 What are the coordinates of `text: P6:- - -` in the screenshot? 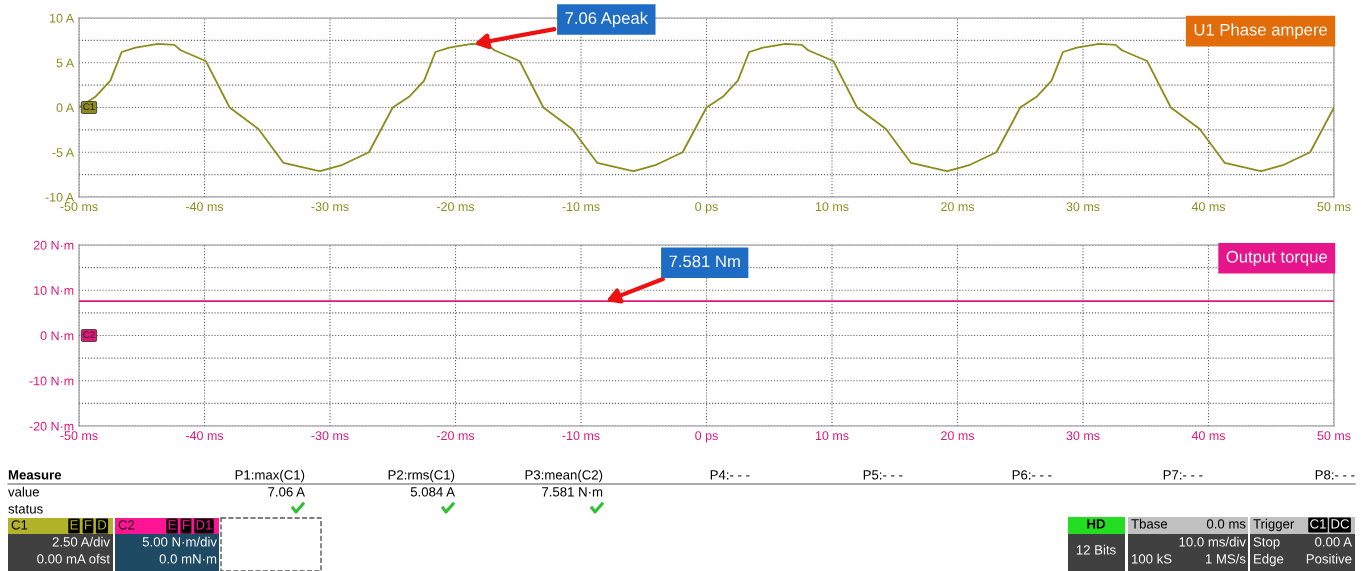 It's located at (1032, 475).